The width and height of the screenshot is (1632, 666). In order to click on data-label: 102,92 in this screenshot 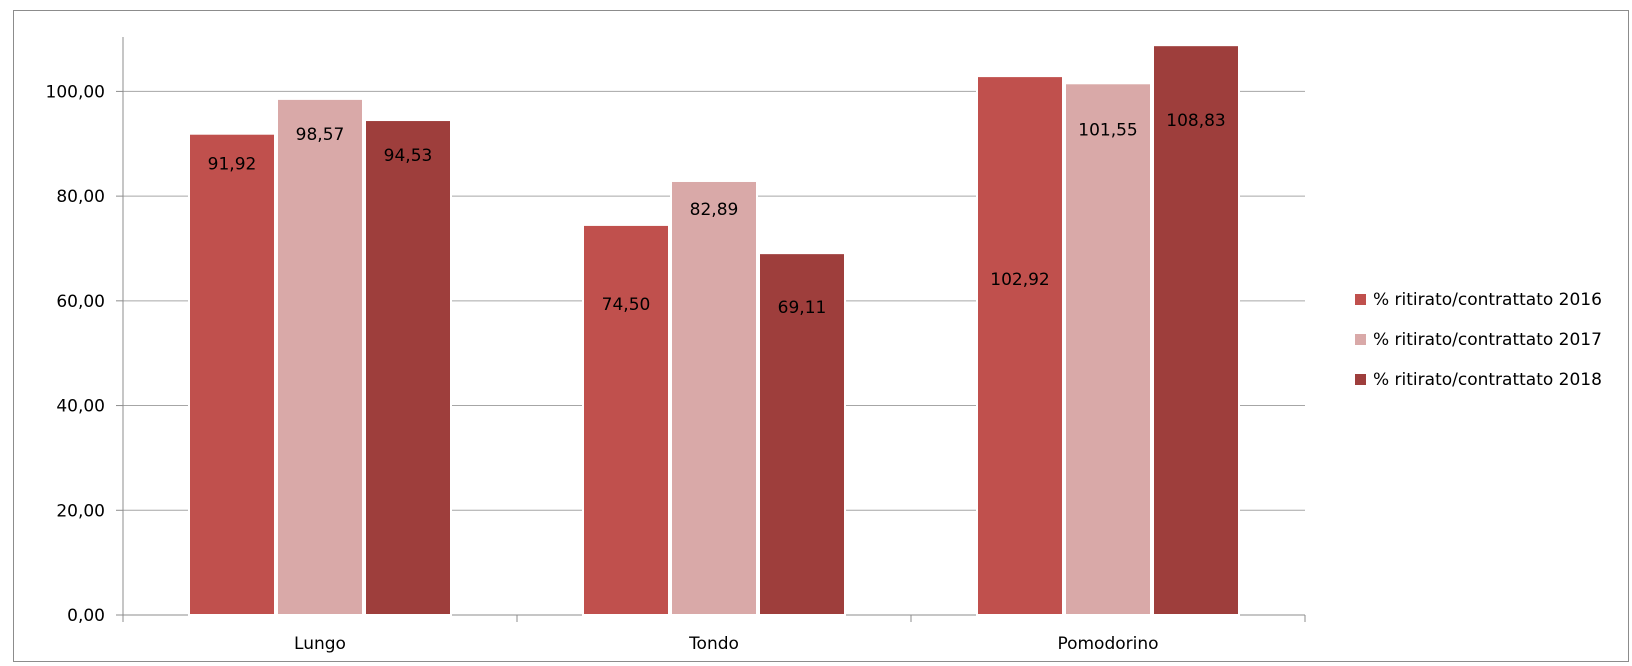, I will do `click(1019, 280)`.